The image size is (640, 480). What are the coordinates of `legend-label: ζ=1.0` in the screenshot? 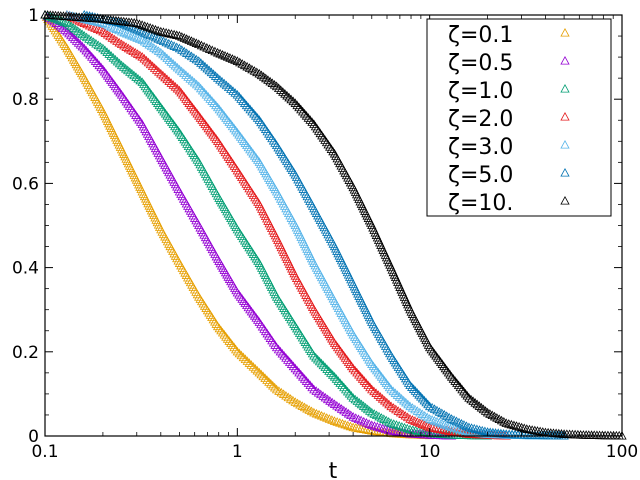 It's located at (480, 91).